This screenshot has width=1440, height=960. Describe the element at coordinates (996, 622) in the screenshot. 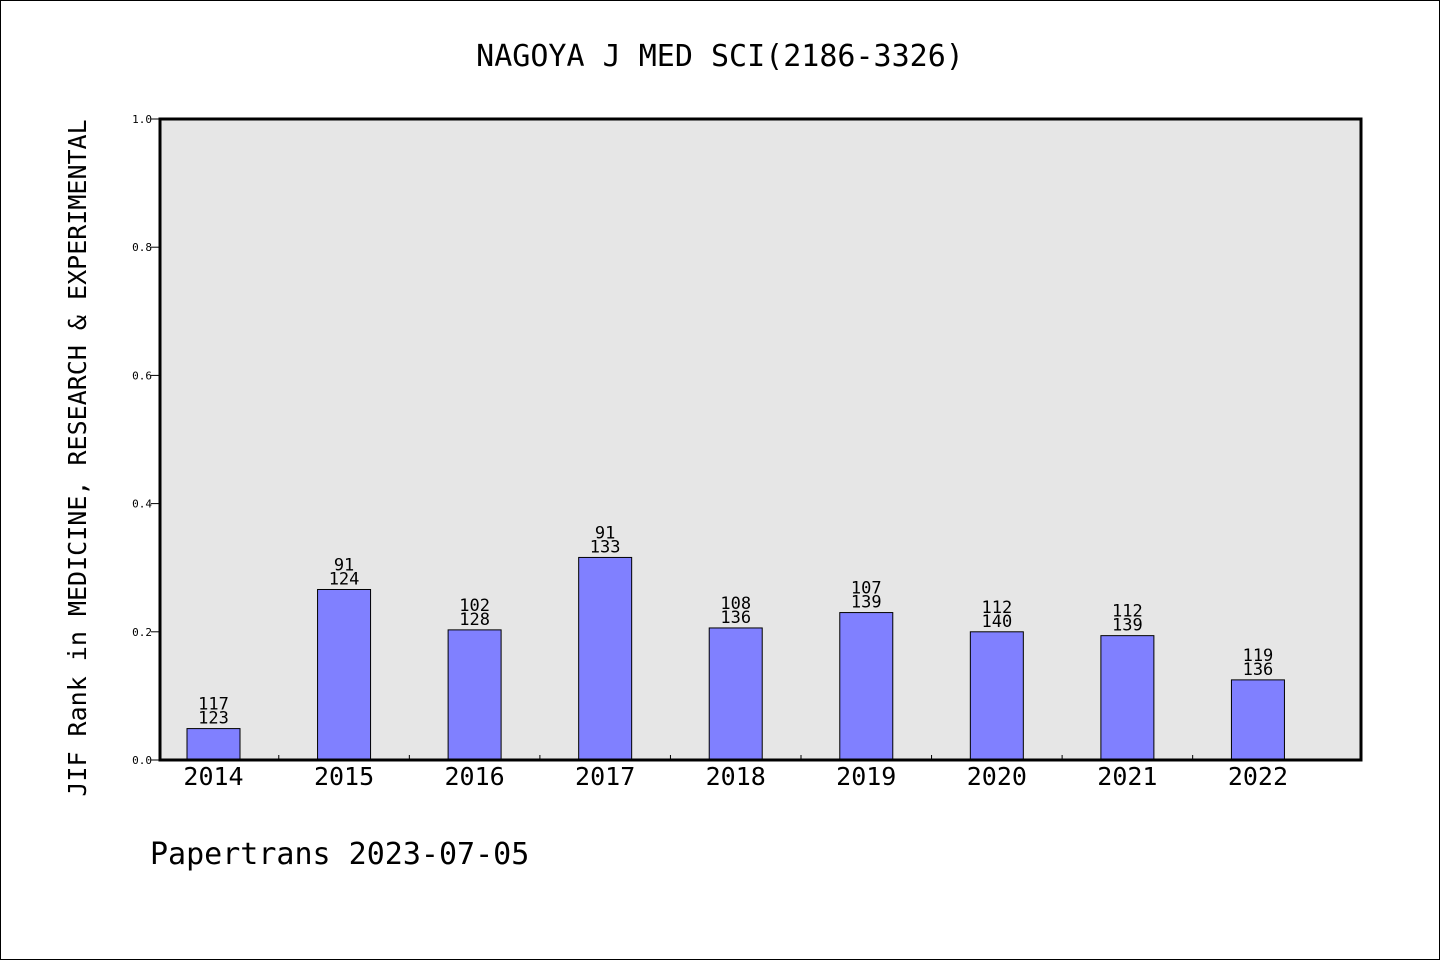

I see `bar-total-label: 140` at that location.